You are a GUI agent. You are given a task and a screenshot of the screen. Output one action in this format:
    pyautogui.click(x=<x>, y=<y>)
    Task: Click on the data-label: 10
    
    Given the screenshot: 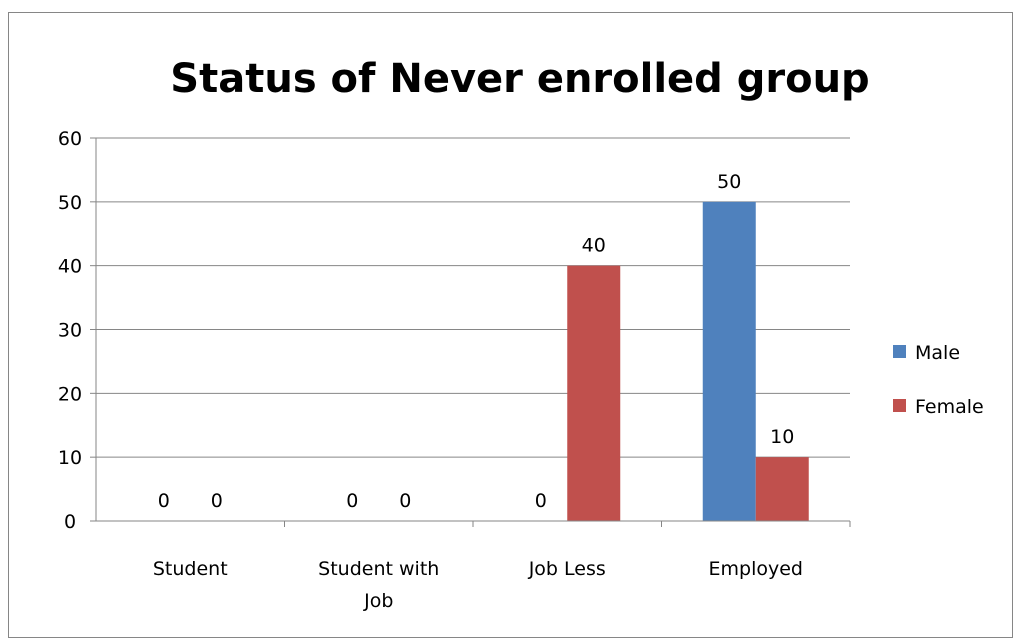 What is the action you would take?
    pyautogui.click(x=782, y=437)
    